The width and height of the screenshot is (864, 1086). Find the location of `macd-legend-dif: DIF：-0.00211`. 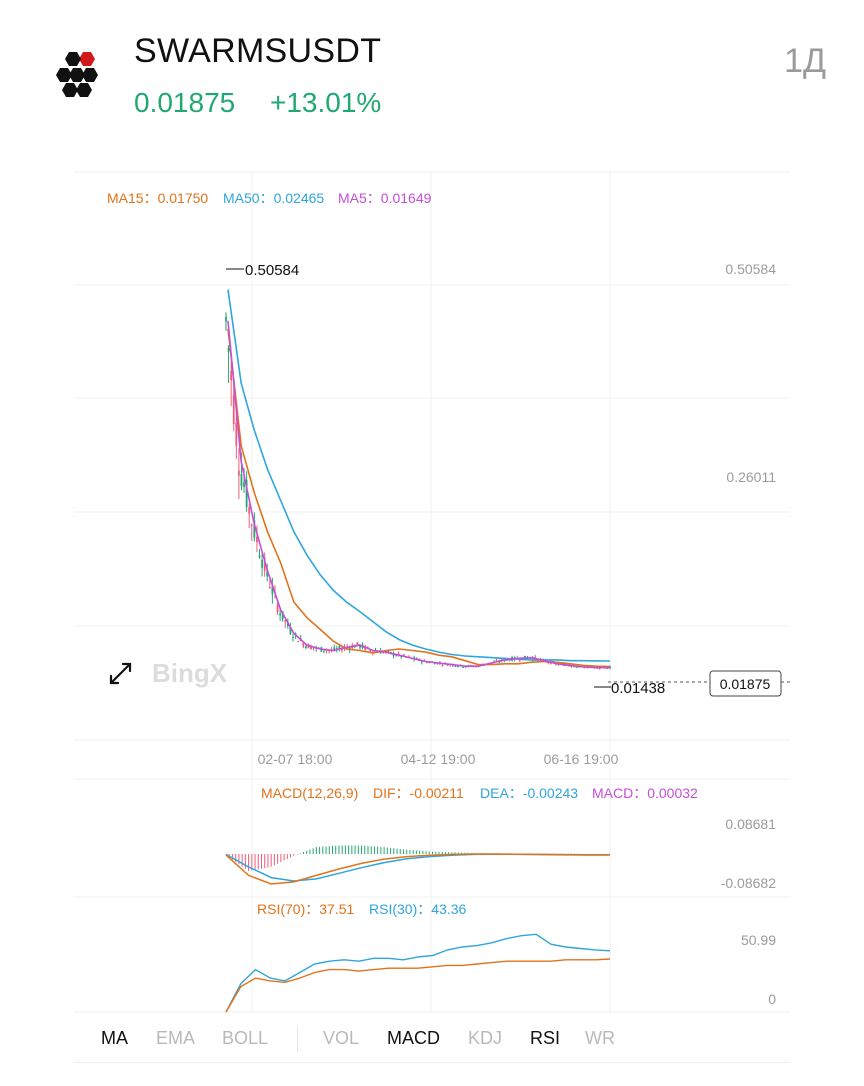

macd-legend-dif: DIF：-0.00211 is located at coordinates (418, 793).